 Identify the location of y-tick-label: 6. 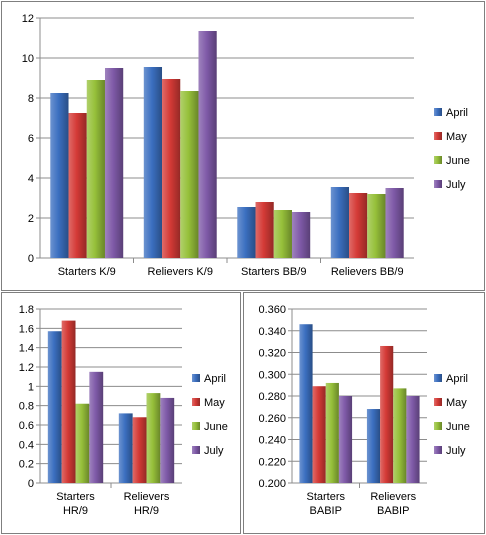
(31, 139).